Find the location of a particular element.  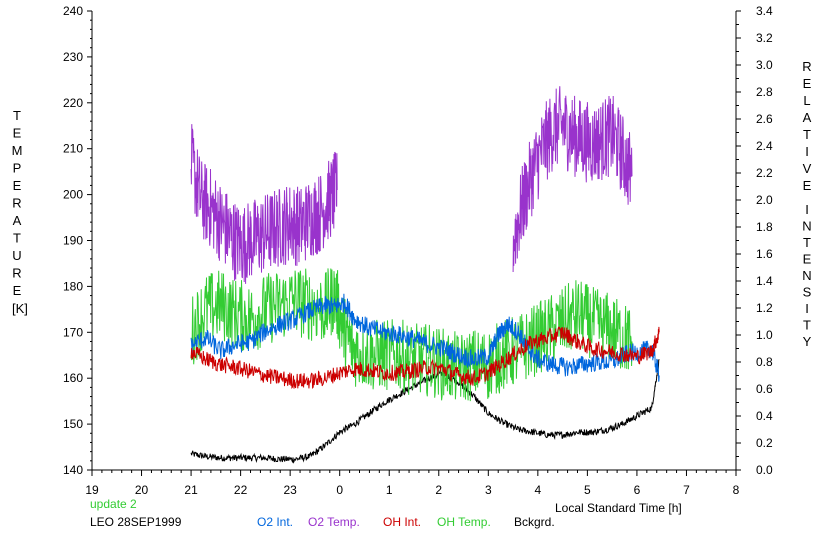

bottom-tick-label: 1 is located at coordinates (389, 490).